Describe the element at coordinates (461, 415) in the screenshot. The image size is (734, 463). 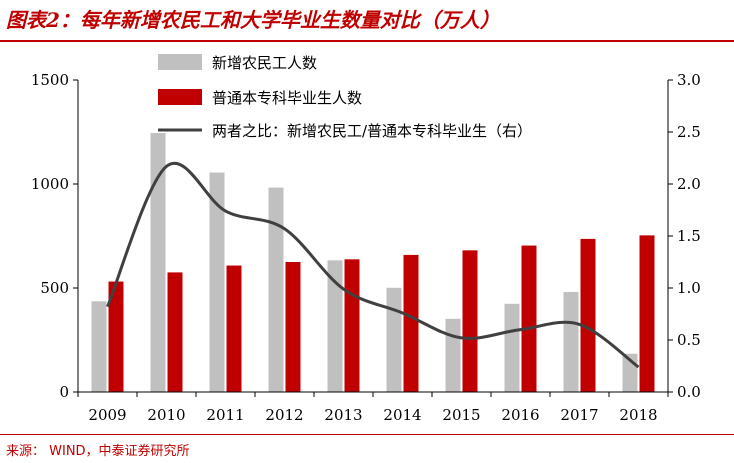
I see `x-tick-label: 2015` at that location.